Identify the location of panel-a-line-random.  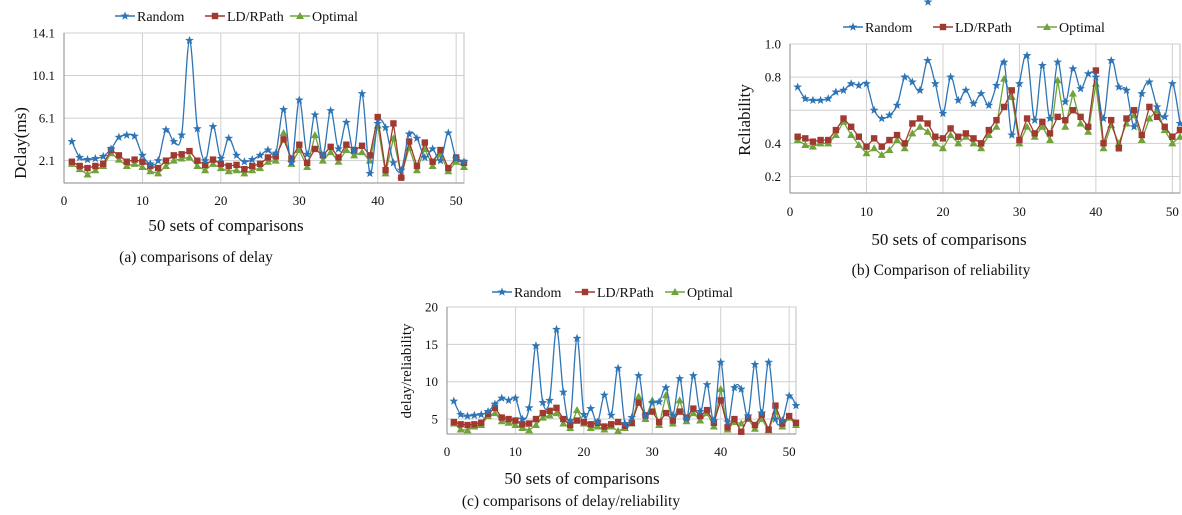
(268, 107).